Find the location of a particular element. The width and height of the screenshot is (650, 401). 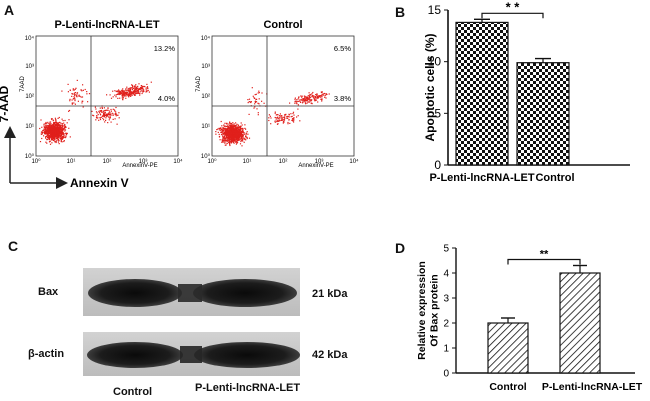

y-axis-label: Apoptotic cells (%) is located at coordinates (430, 87).